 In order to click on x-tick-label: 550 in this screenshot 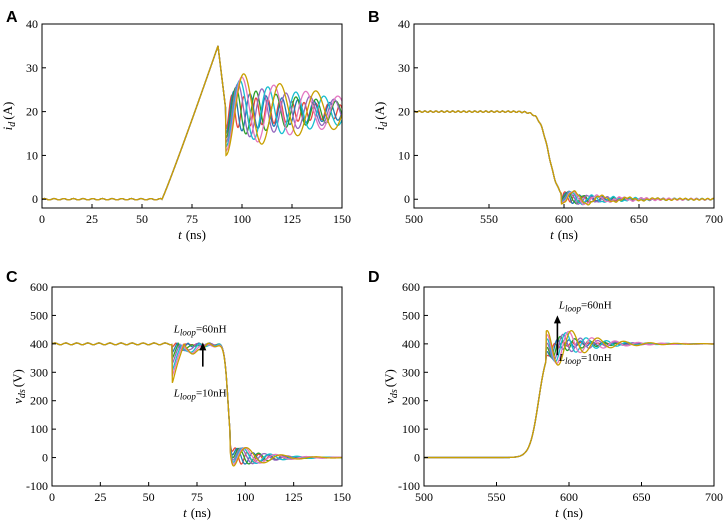, I will do `click(497, 497)`.